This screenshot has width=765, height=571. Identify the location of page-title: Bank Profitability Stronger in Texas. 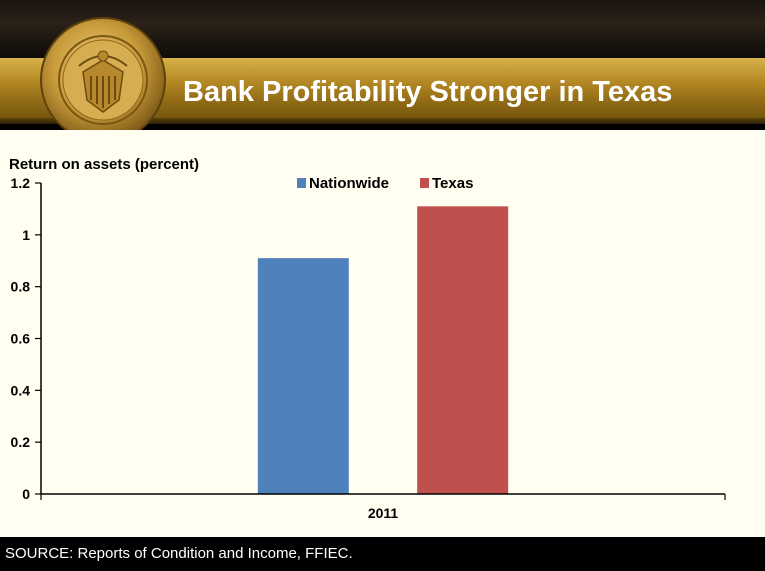
(428, 92).